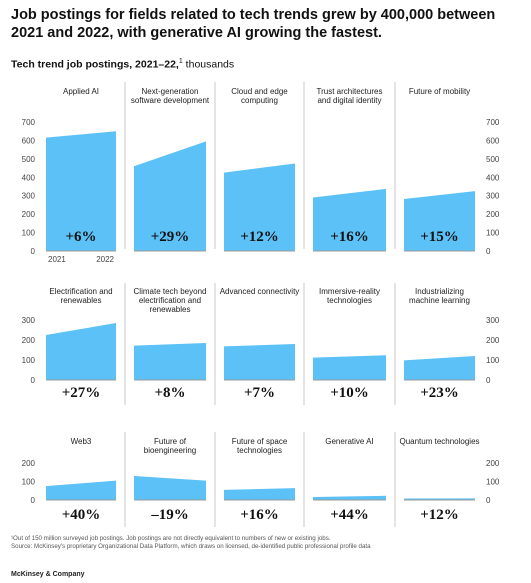  I want to click on panel-label-line: software development, so click(170, 100).